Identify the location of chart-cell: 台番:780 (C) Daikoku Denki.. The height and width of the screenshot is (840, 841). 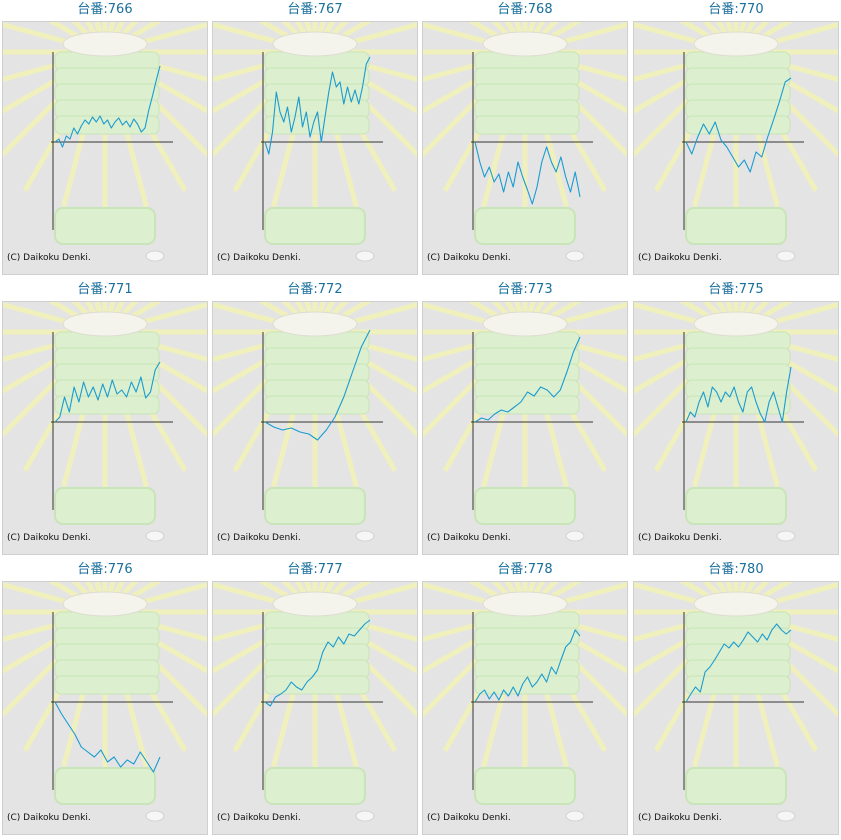
(736, 700).